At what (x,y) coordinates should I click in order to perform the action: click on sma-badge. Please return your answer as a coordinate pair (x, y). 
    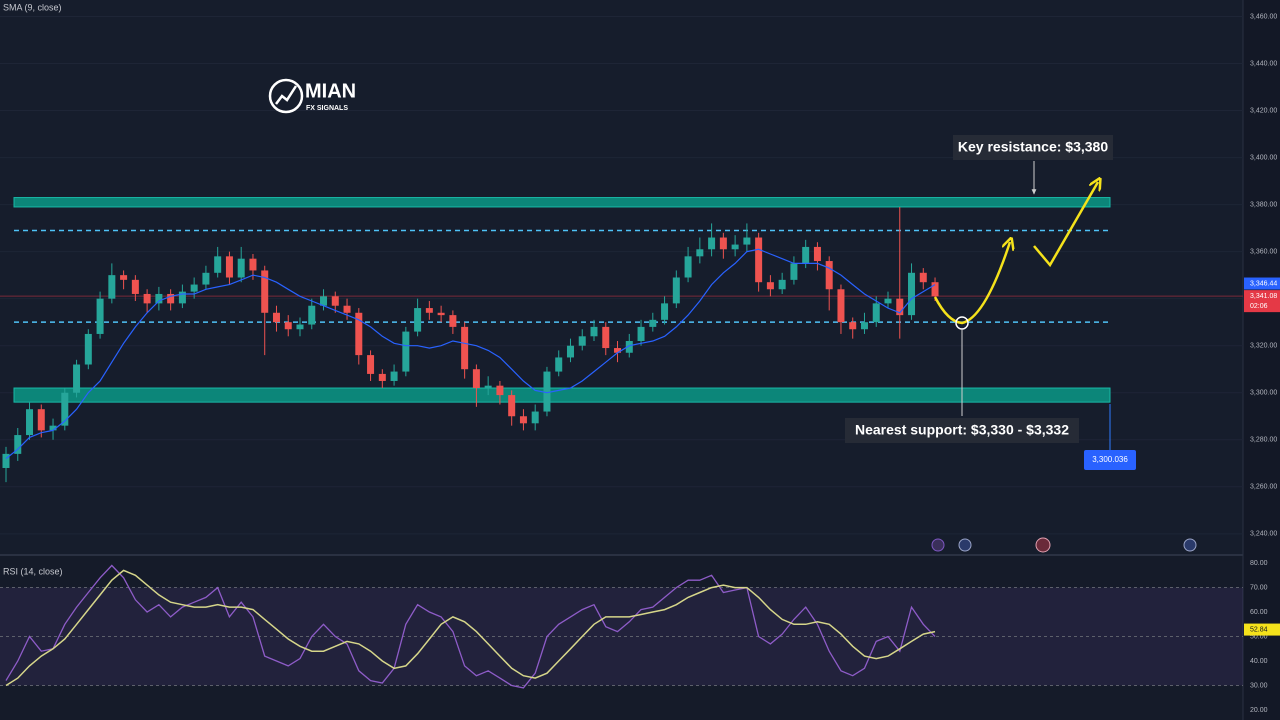
    Looking at the image, I should click on (1262, 283).